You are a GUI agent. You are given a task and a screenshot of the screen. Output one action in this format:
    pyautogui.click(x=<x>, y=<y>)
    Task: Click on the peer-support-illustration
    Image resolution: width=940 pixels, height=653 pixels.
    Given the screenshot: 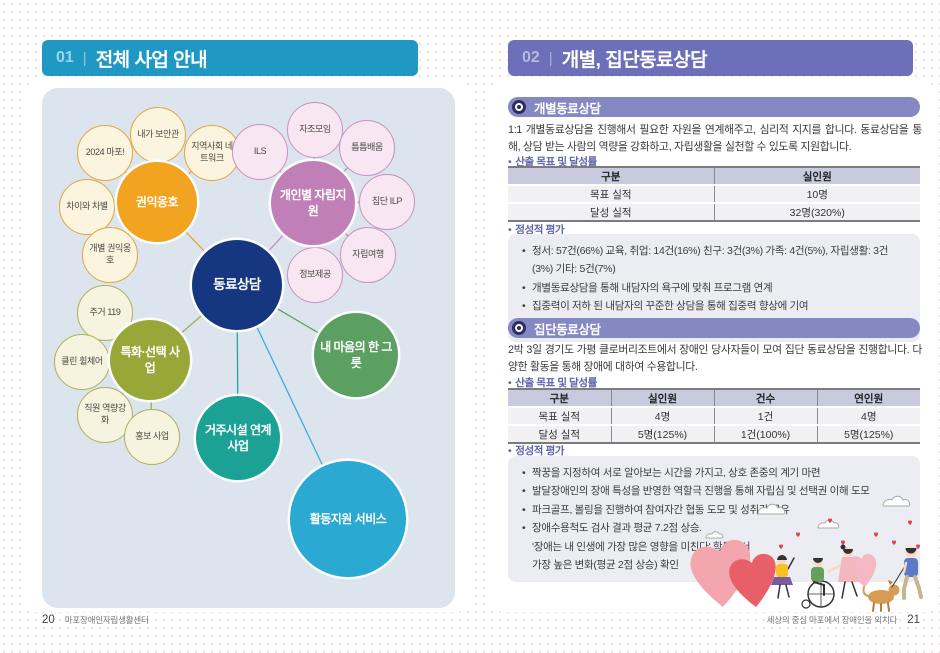 What is the action you would take?
    pyautogui.click(x=806, y=553)
    